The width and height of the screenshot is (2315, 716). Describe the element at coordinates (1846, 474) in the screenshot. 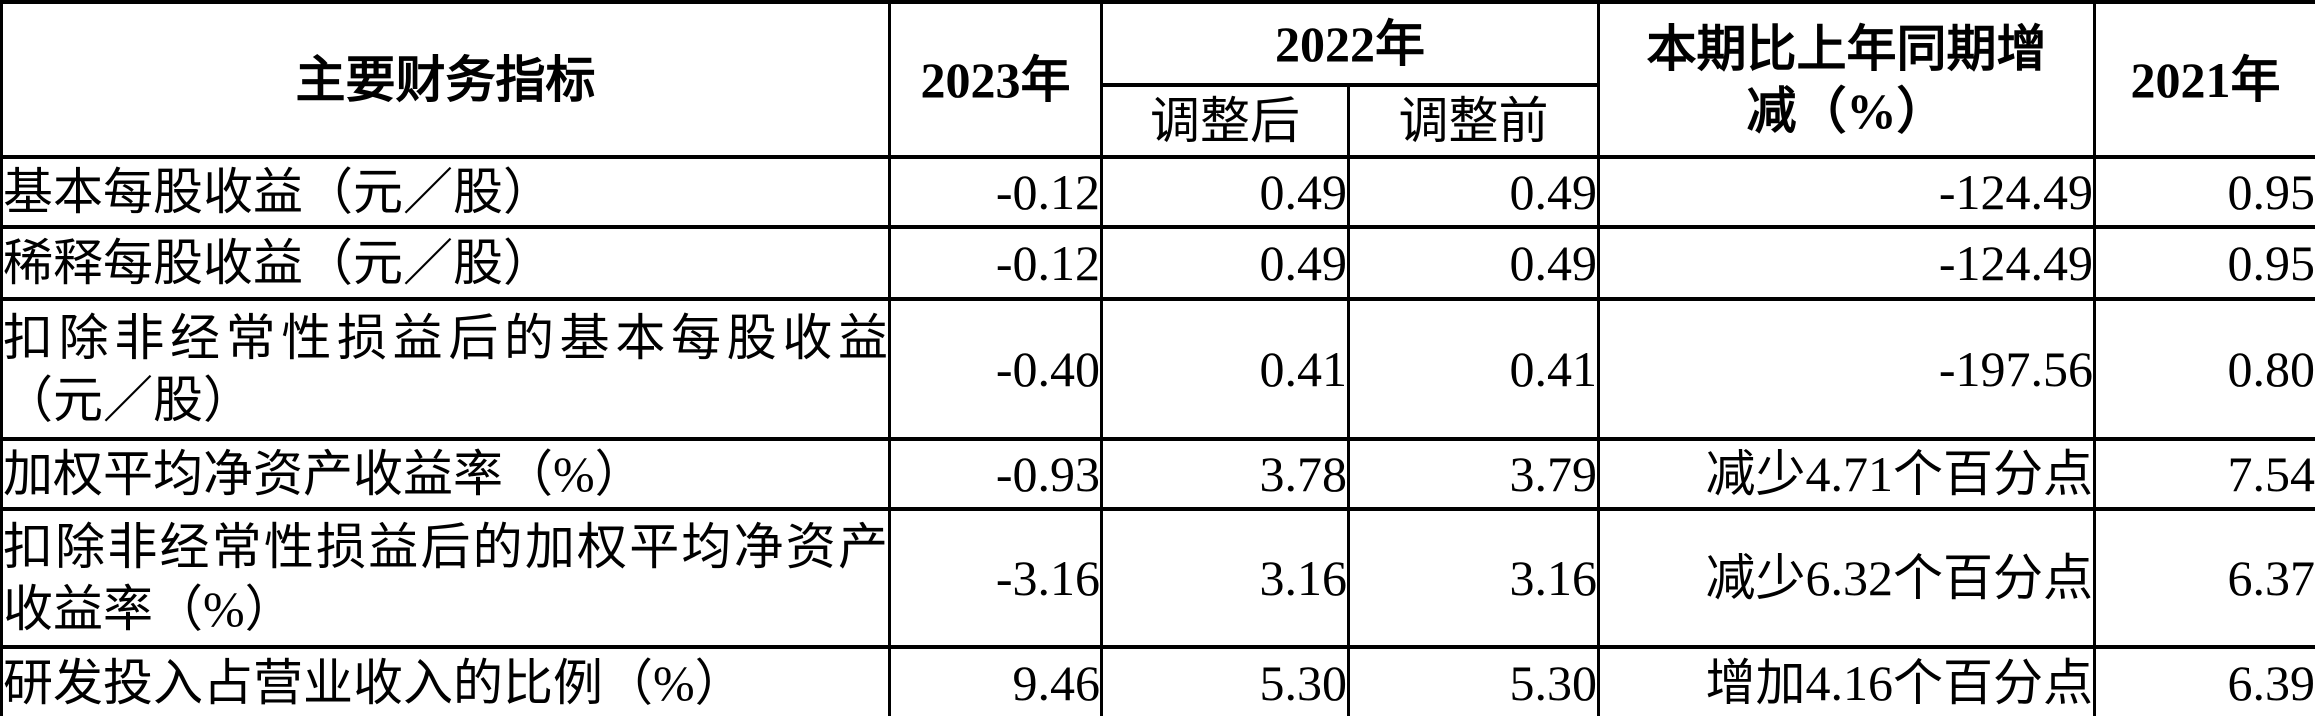

I see `change-cell: 减少4.71个百分点` at that location.